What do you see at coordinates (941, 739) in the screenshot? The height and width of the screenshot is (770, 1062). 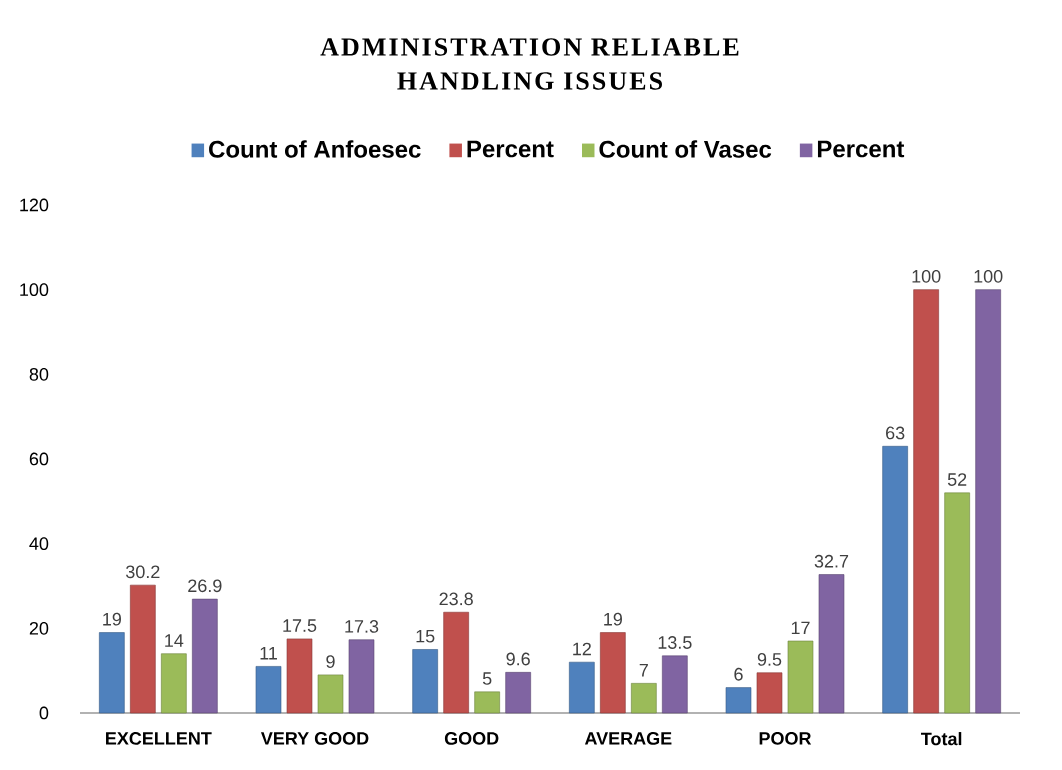 I see `x-tick-label: Total` at bounding box center [941, 739].